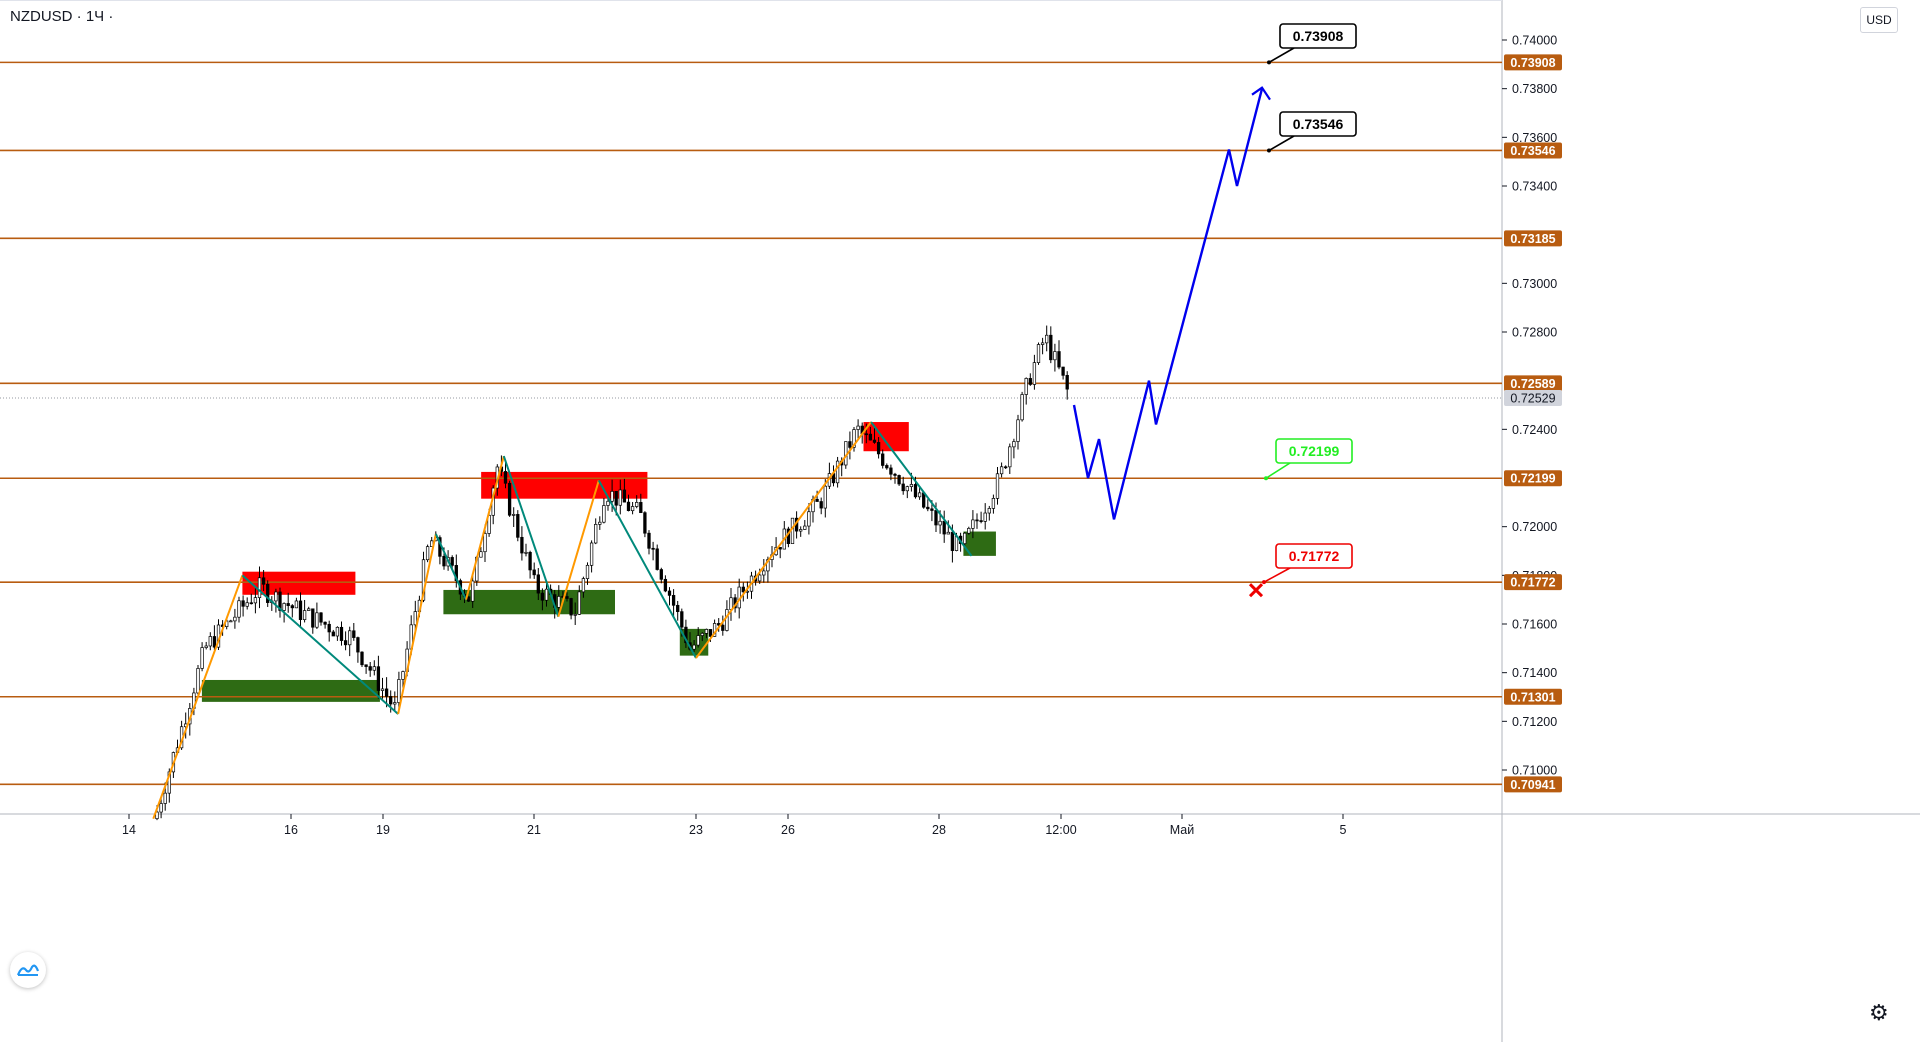  I want to click on price-tick-label: 0.73000, so click(1534, 284).